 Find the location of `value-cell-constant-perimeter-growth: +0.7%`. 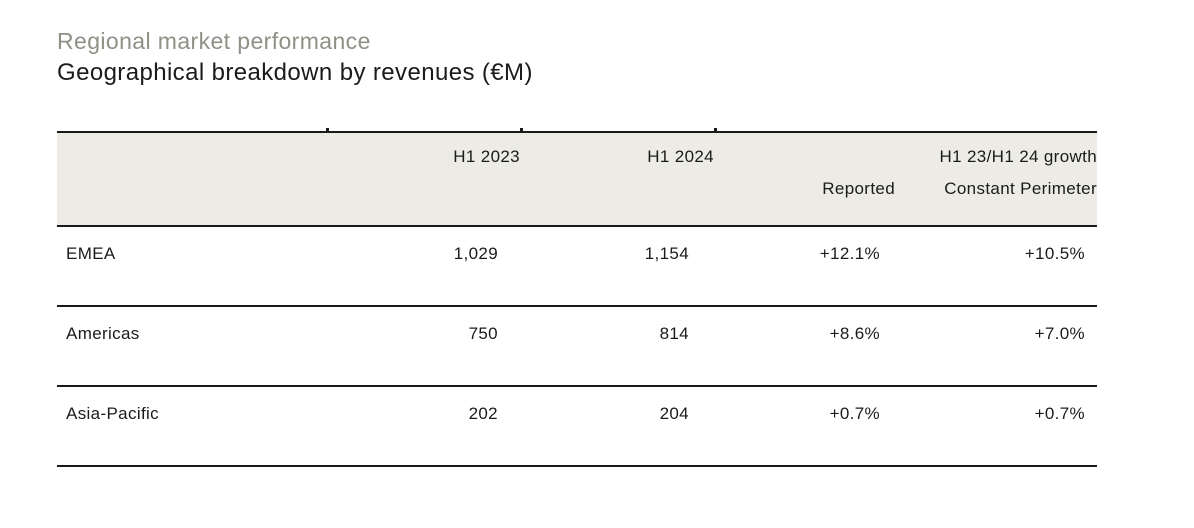

value-cell-constant-perimeter-growth: +0.7% is located at coordinates (996, 426).